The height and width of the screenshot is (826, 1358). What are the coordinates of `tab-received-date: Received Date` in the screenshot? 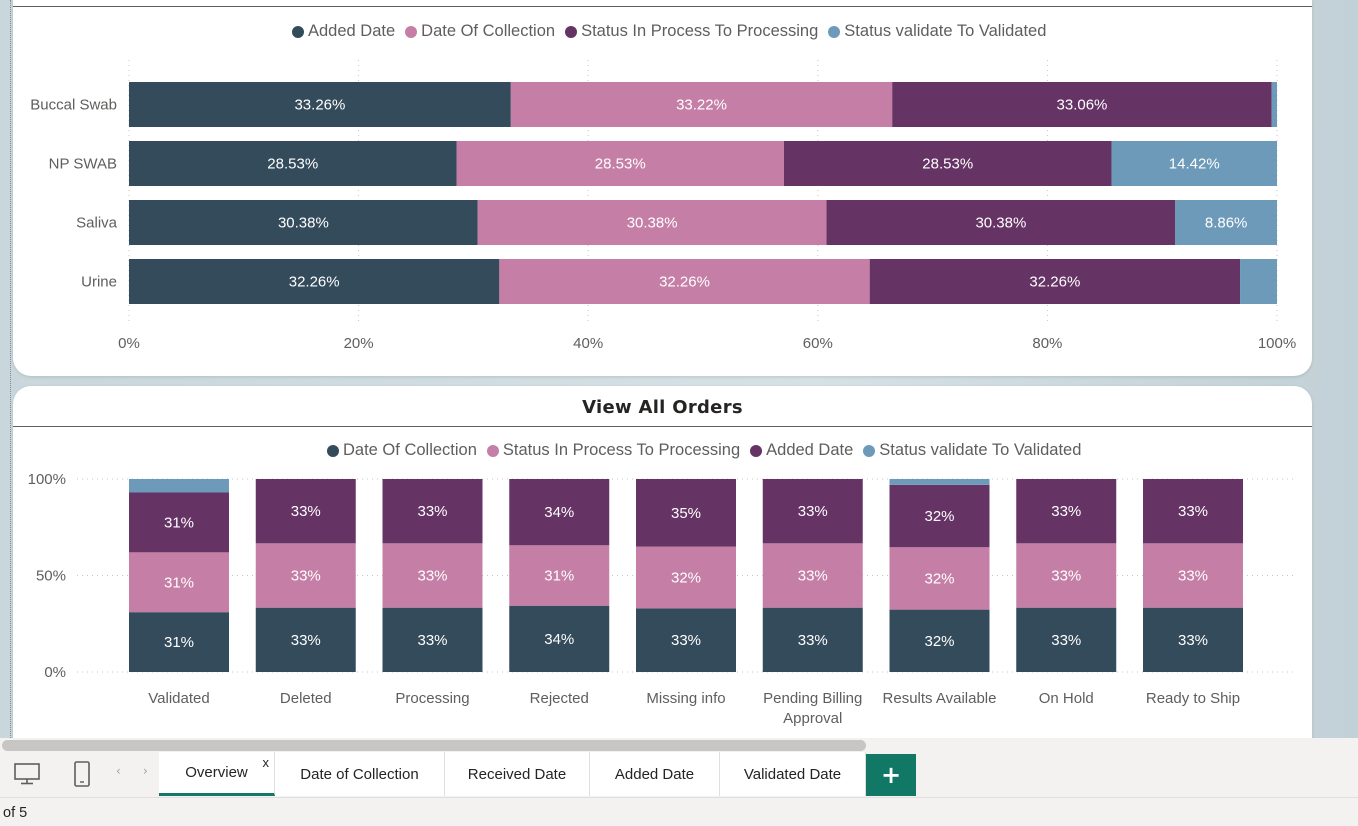 It's located at (517, 774).